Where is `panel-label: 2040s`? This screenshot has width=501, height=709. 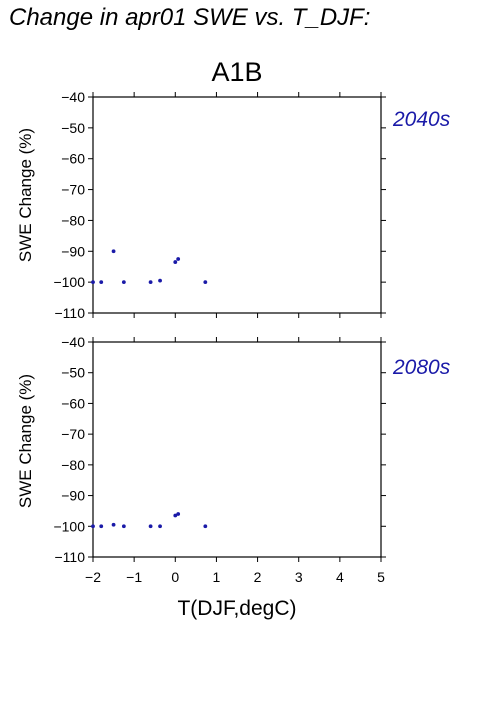
panel-label: 2040s is located at coordinates (421, 119).